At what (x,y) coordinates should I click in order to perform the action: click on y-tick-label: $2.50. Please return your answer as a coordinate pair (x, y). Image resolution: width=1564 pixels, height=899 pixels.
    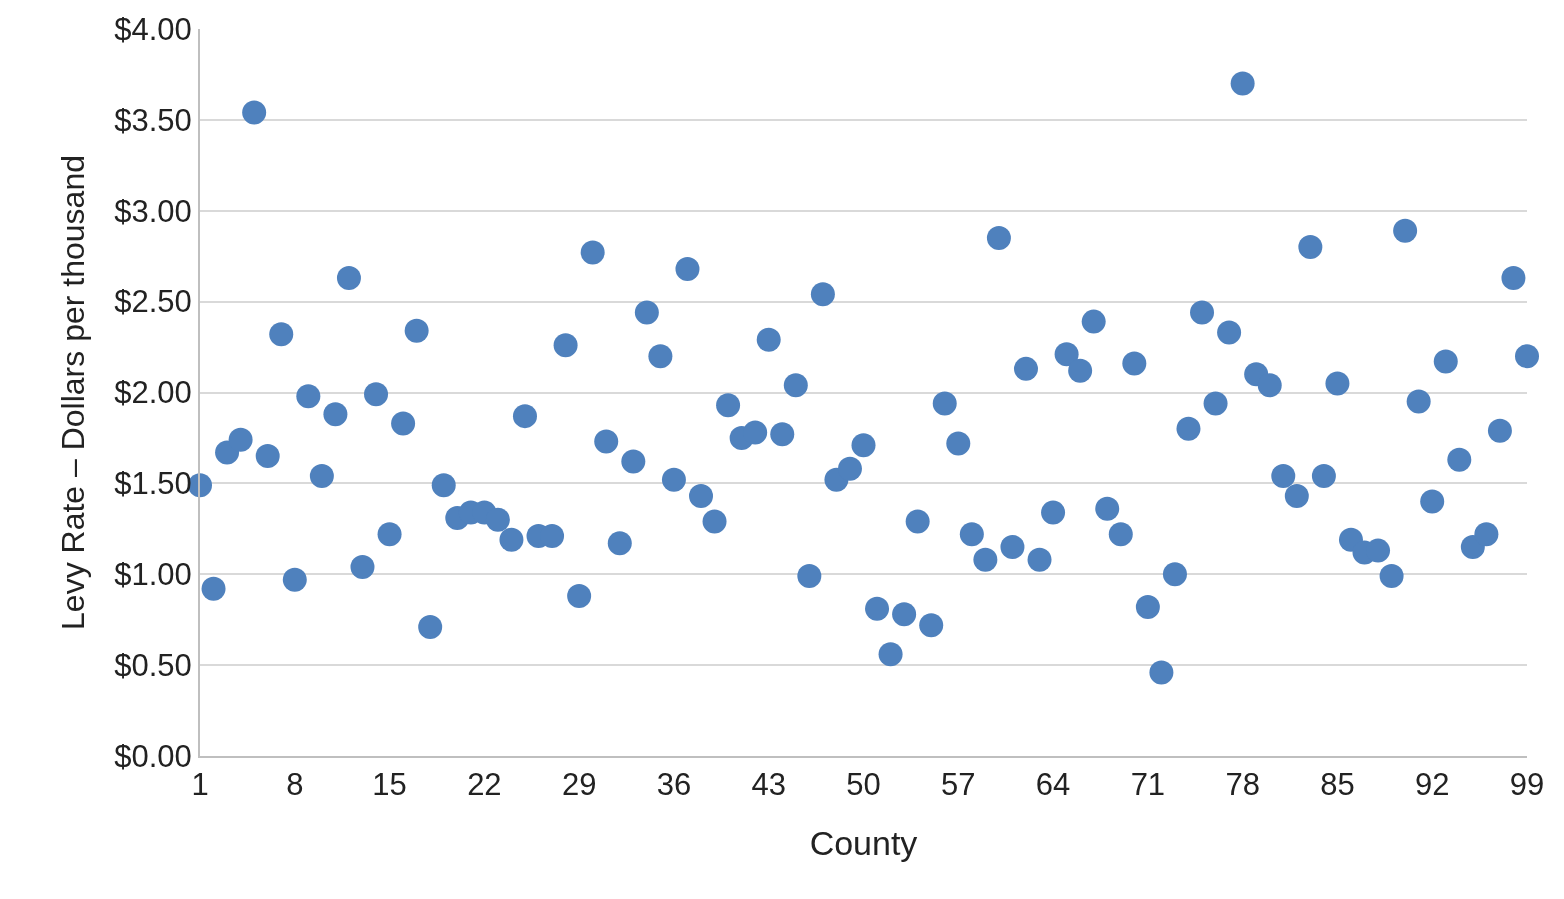
    Looking at the image, I should click on (153, 302).